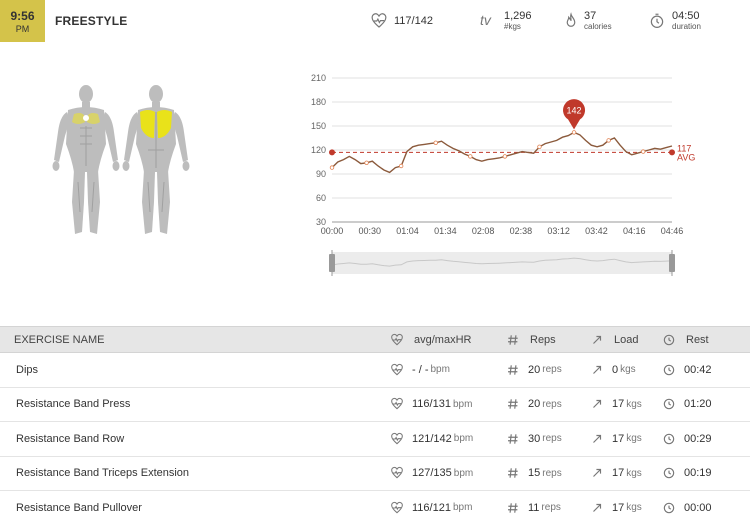 The image size is (750, 525). I want to click on exercise-name: Resistance Band Row, so click(70, 439).